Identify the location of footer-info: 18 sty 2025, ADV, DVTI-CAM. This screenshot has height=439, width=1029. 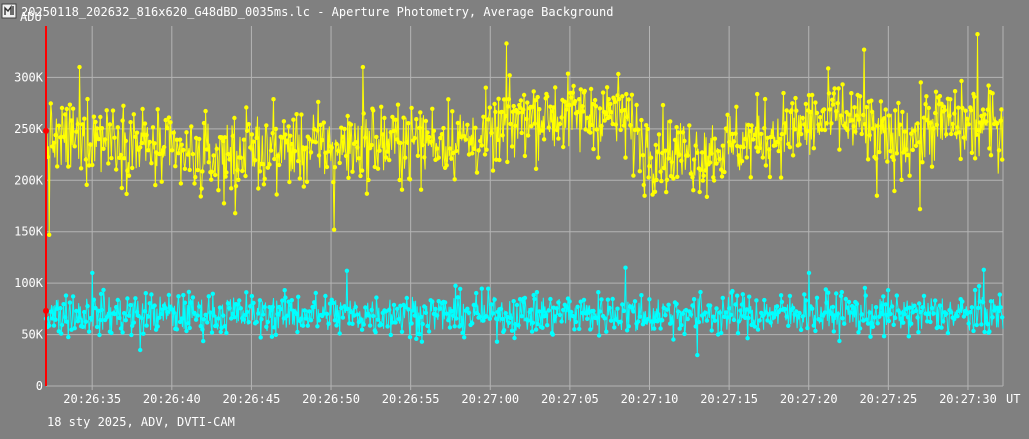
(141, 422).